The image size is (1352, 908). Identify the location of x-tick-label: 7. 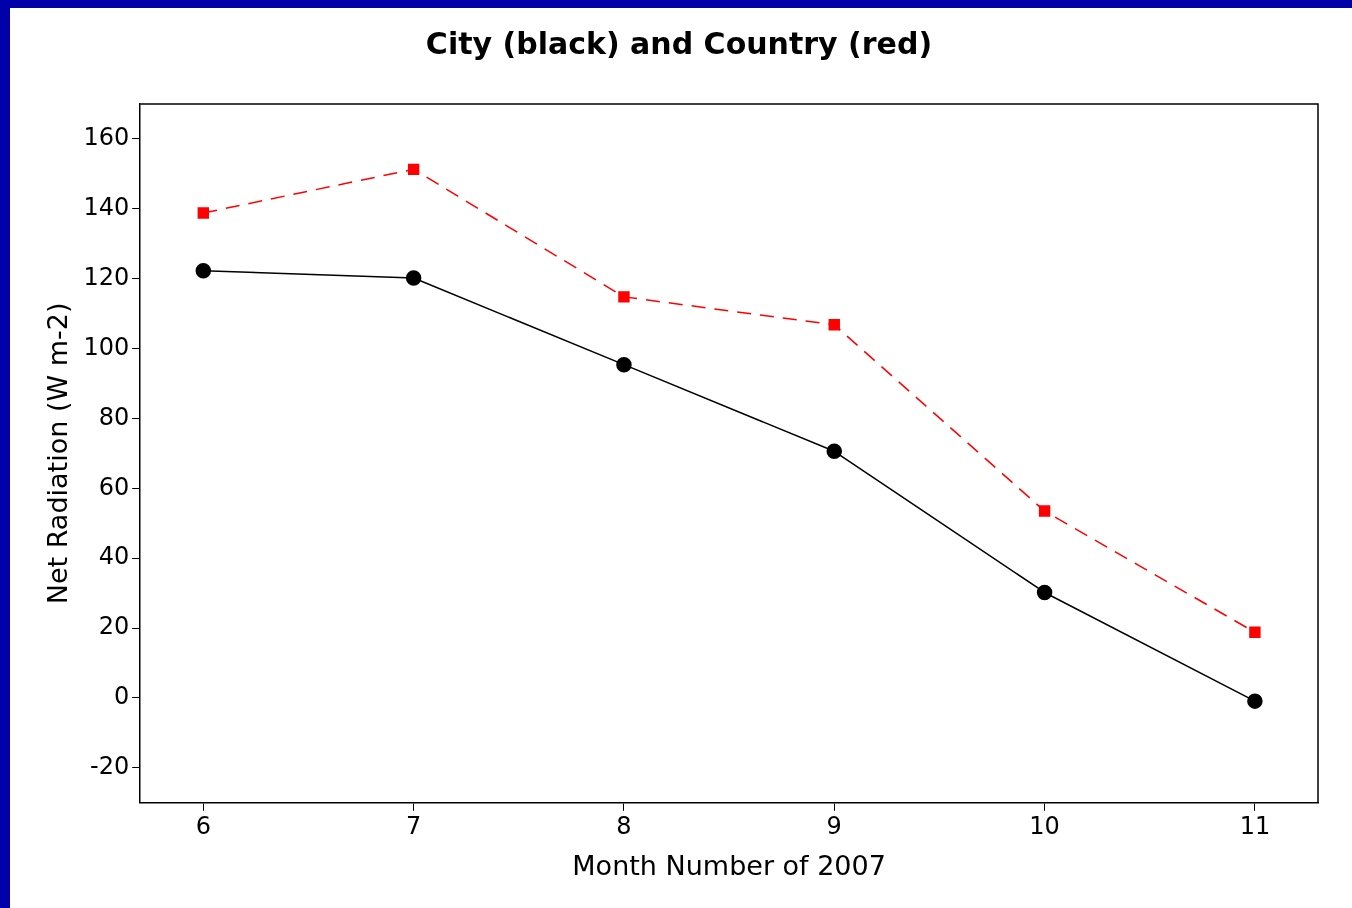
(413, 826).